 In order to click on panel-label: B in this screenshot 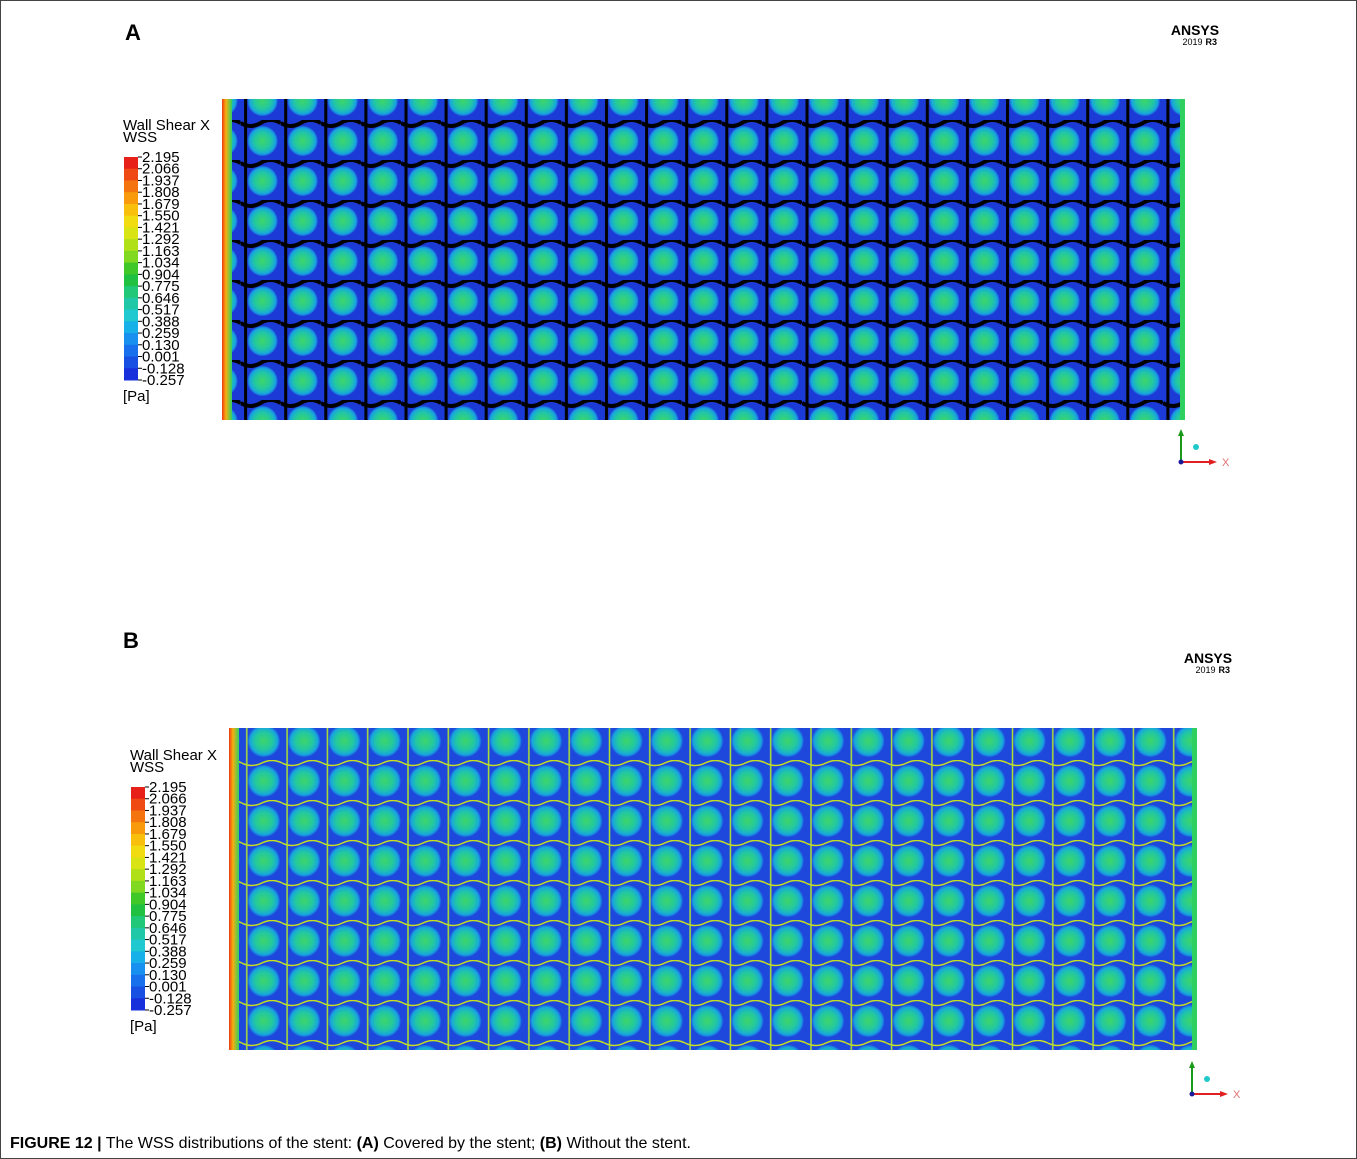, I will do `click(131, 640)`.